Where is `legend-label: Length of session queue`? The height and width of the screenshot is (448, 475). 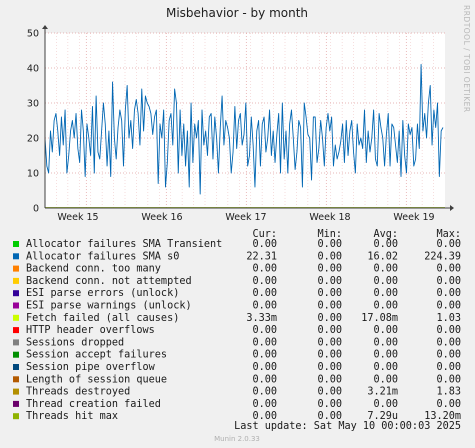 legend-label: Length of session queue is located at coordinates (96, 379).